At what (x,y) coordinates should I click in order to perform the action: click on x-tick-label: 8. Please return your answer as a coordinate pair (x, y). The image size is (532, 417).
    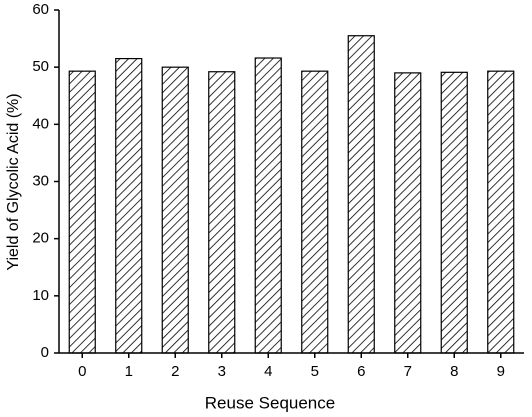
    Looking at the image, I should click on (454, 371).